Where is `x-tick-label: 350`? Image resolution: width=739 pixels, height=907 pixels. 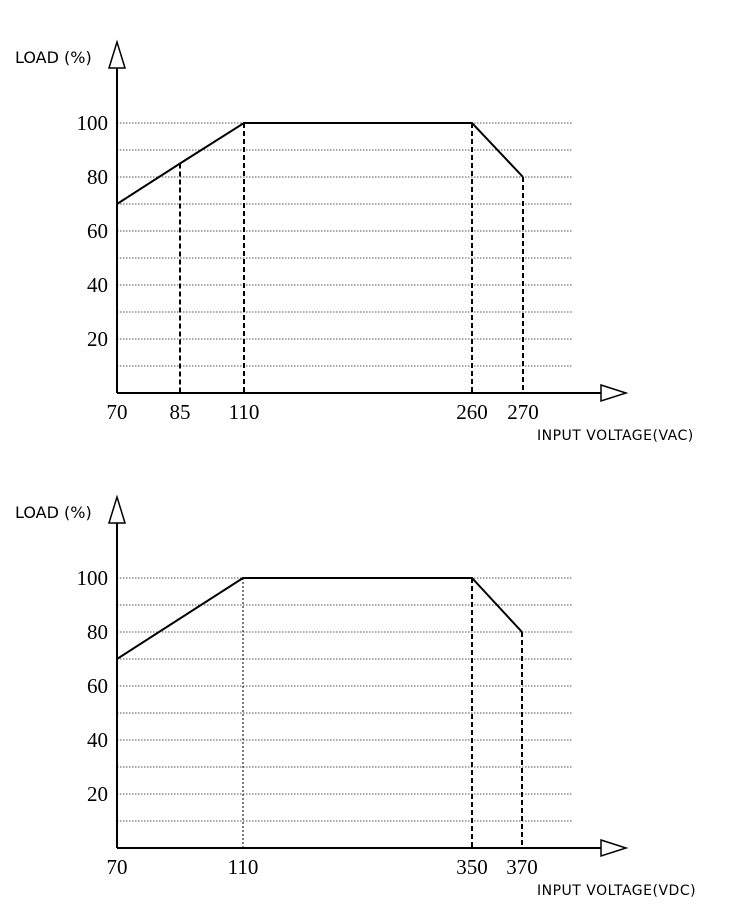
x-tick-label: 350 is located at coordinates (472, 867).